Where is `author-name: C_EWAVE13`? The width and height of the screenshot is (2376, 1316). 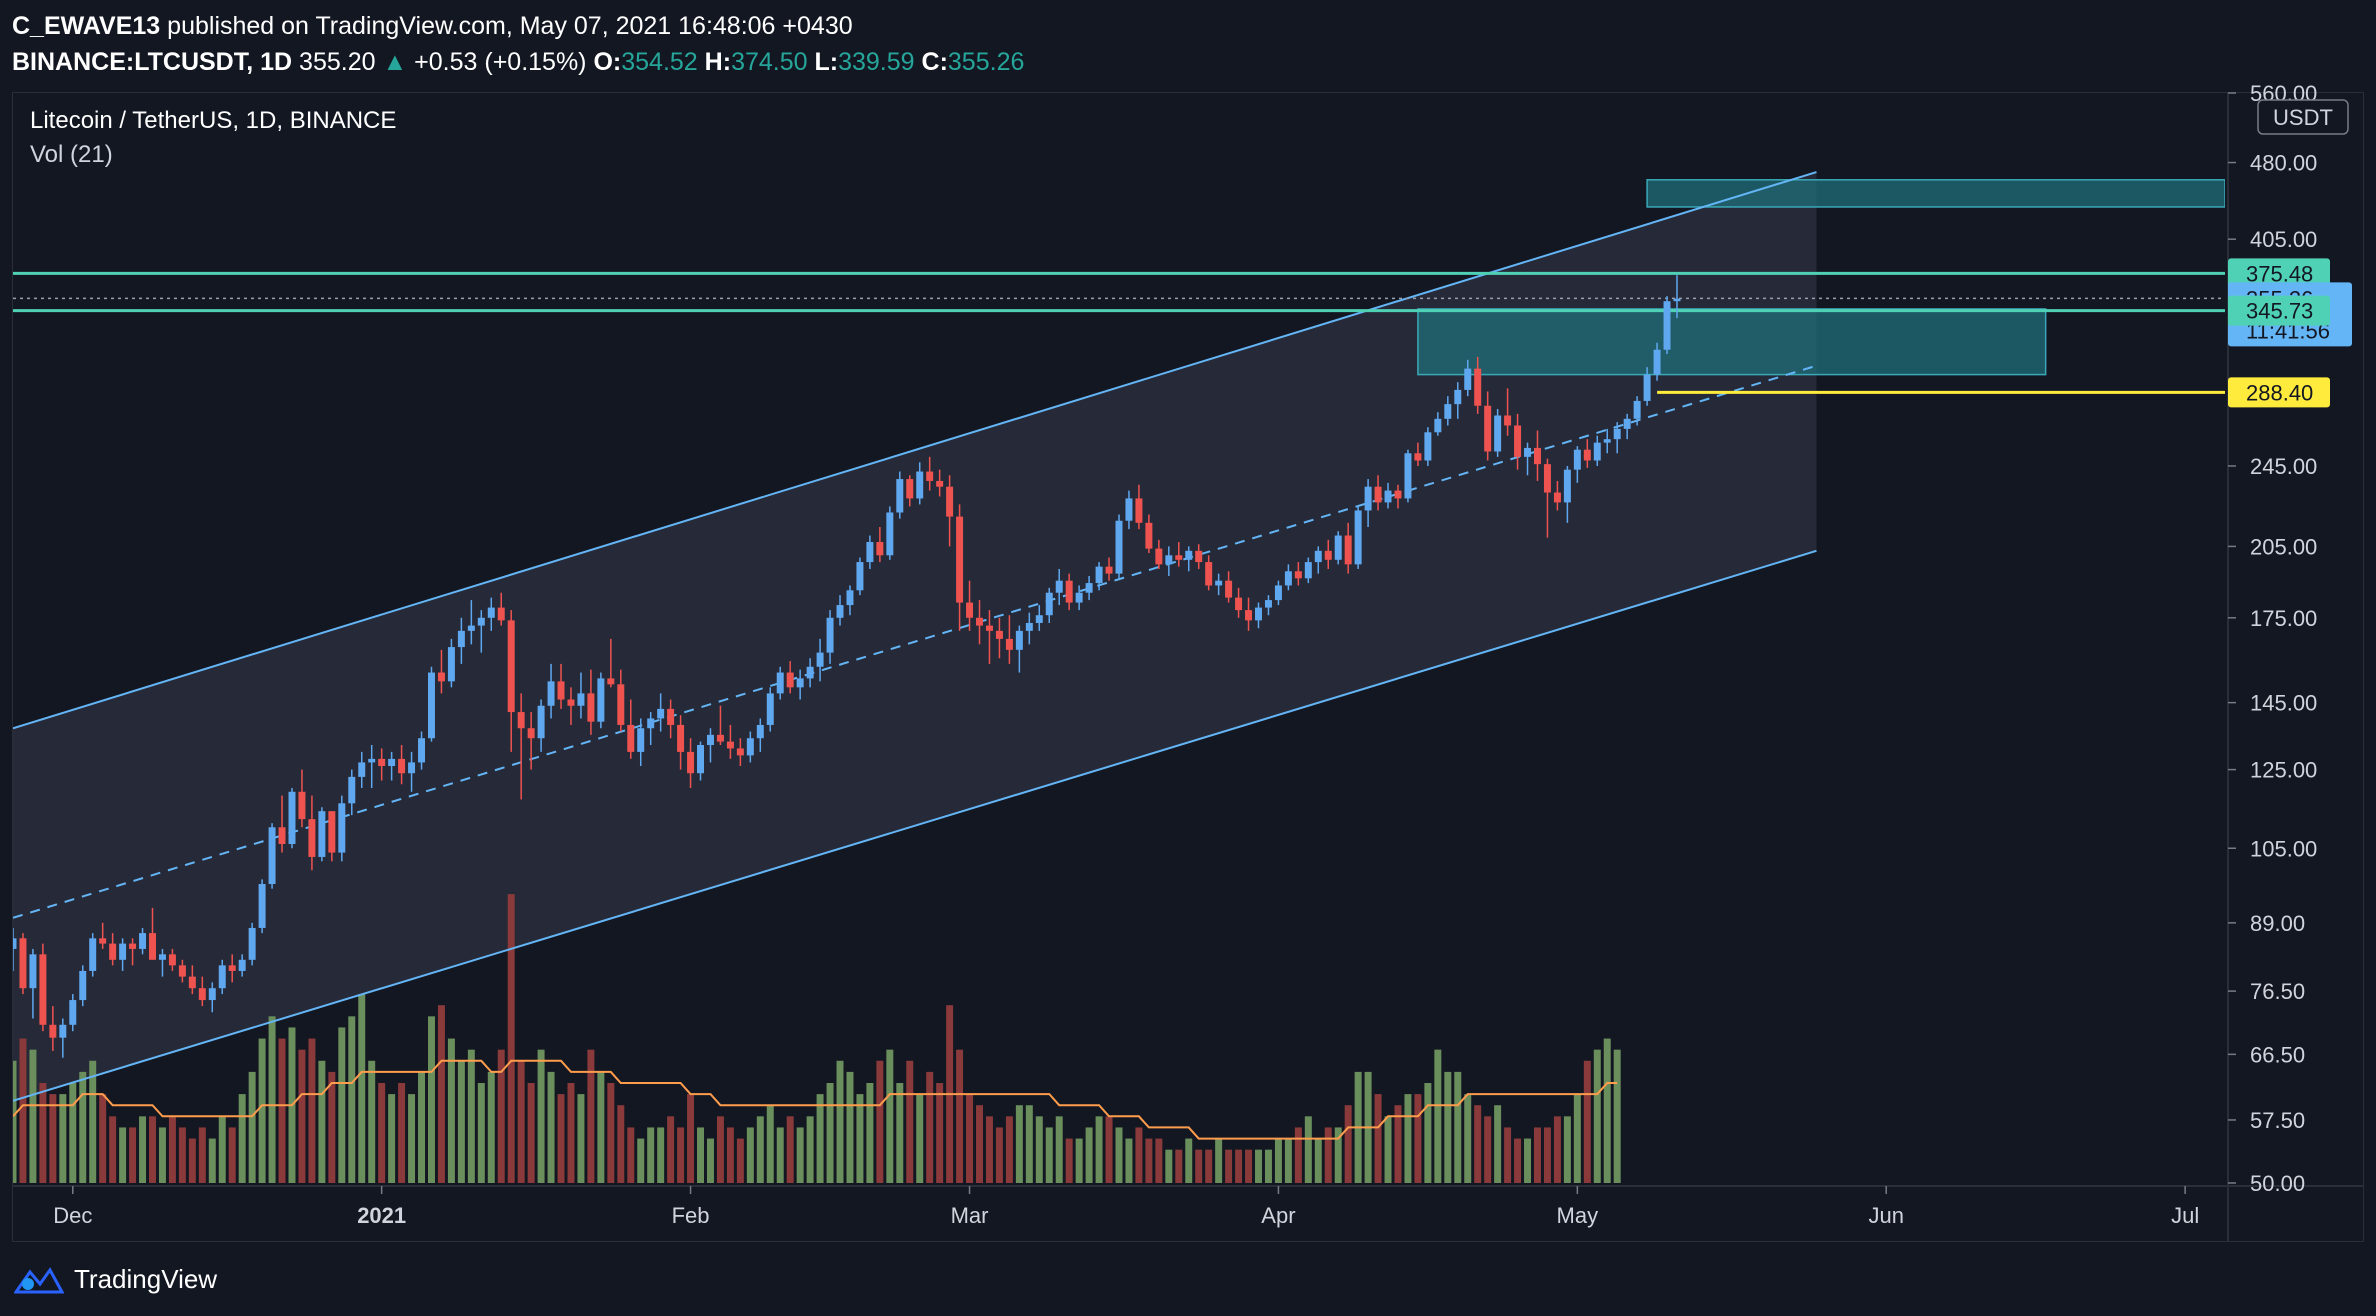
author-name: C_EWAVE13 is located at coordinates (86, 26).